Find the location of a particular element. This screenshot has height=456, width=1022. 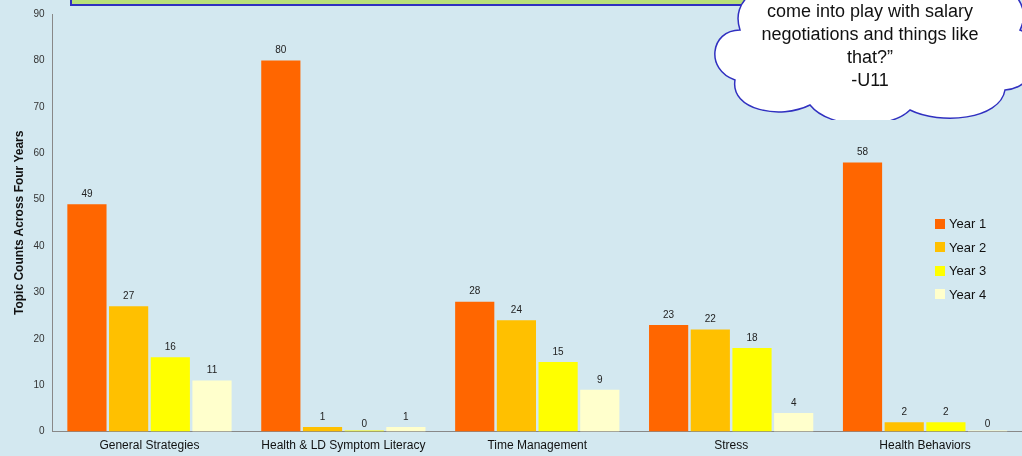

x-tick-label: Time Management is located at coordinates (537, 445).